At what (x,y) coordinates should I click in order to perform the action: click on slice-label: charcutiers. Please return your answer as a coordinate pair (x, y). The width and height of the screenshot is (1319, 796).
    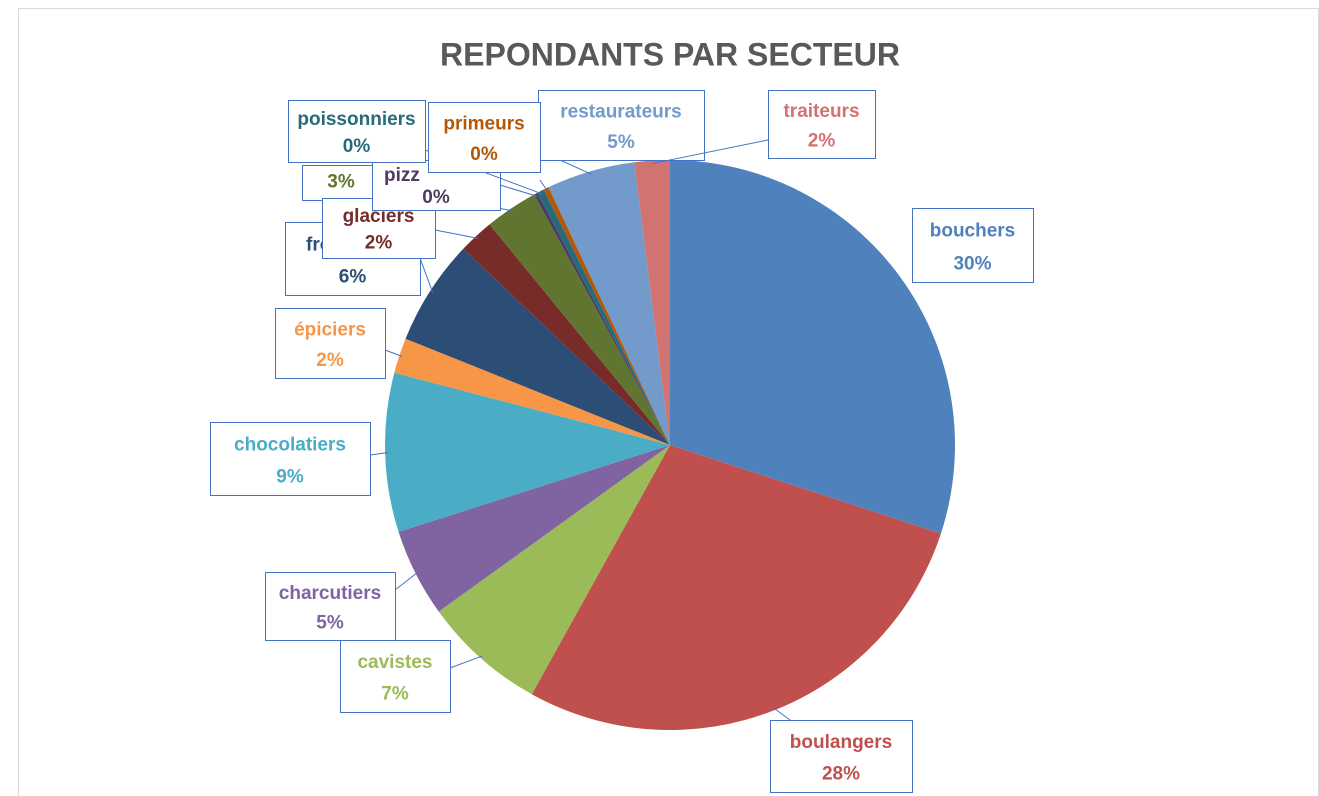
    Looking at the image, I should click on (330, 593).